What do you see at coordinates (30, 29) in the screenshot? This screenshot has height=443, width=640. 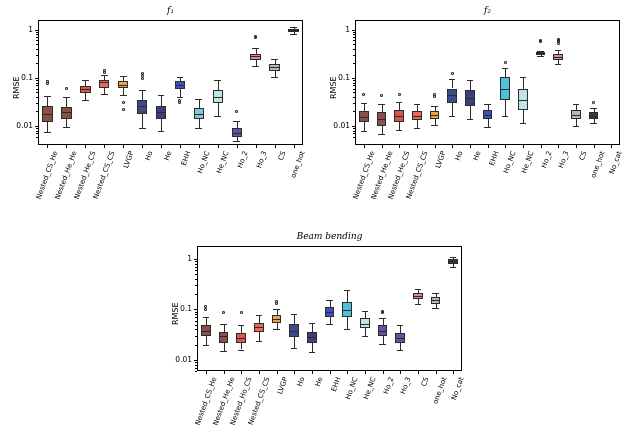 I see `y-tick-label: 1` at bounding box center [30, 29].